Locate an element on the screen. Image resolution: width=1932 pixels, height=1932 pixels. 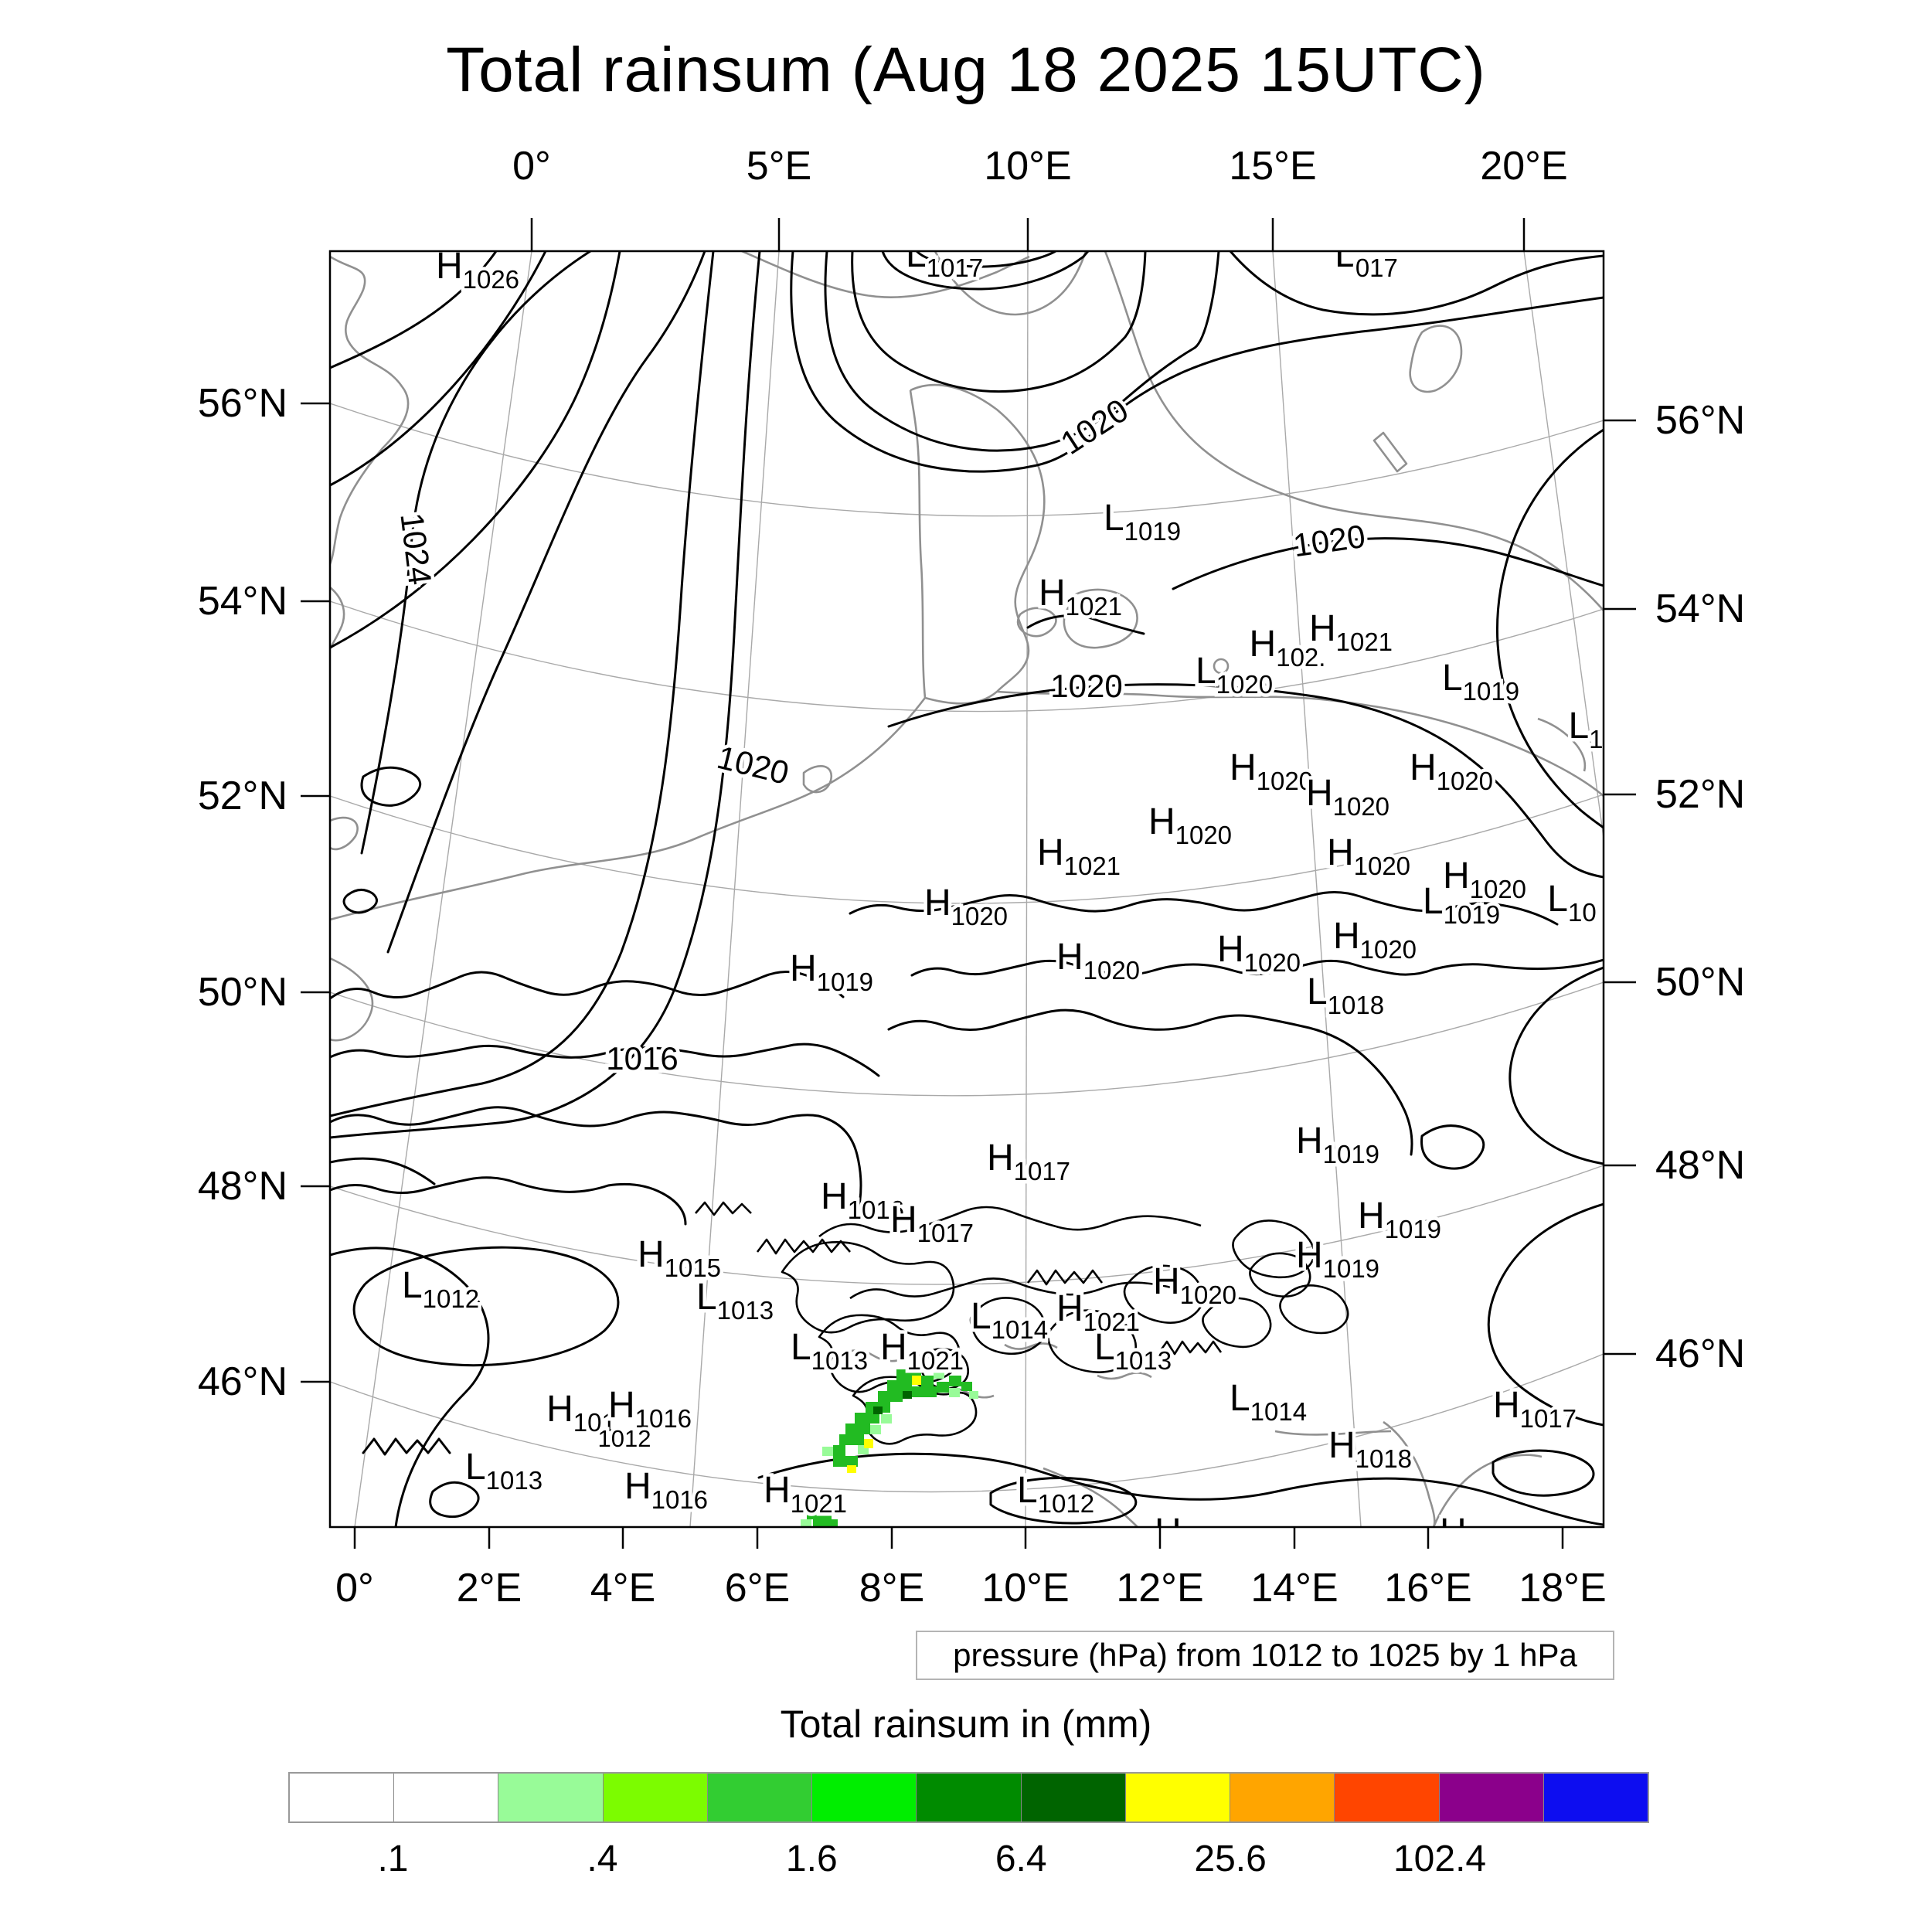
pressure-label-L1: L1 is located at coordinates (1586, 730).